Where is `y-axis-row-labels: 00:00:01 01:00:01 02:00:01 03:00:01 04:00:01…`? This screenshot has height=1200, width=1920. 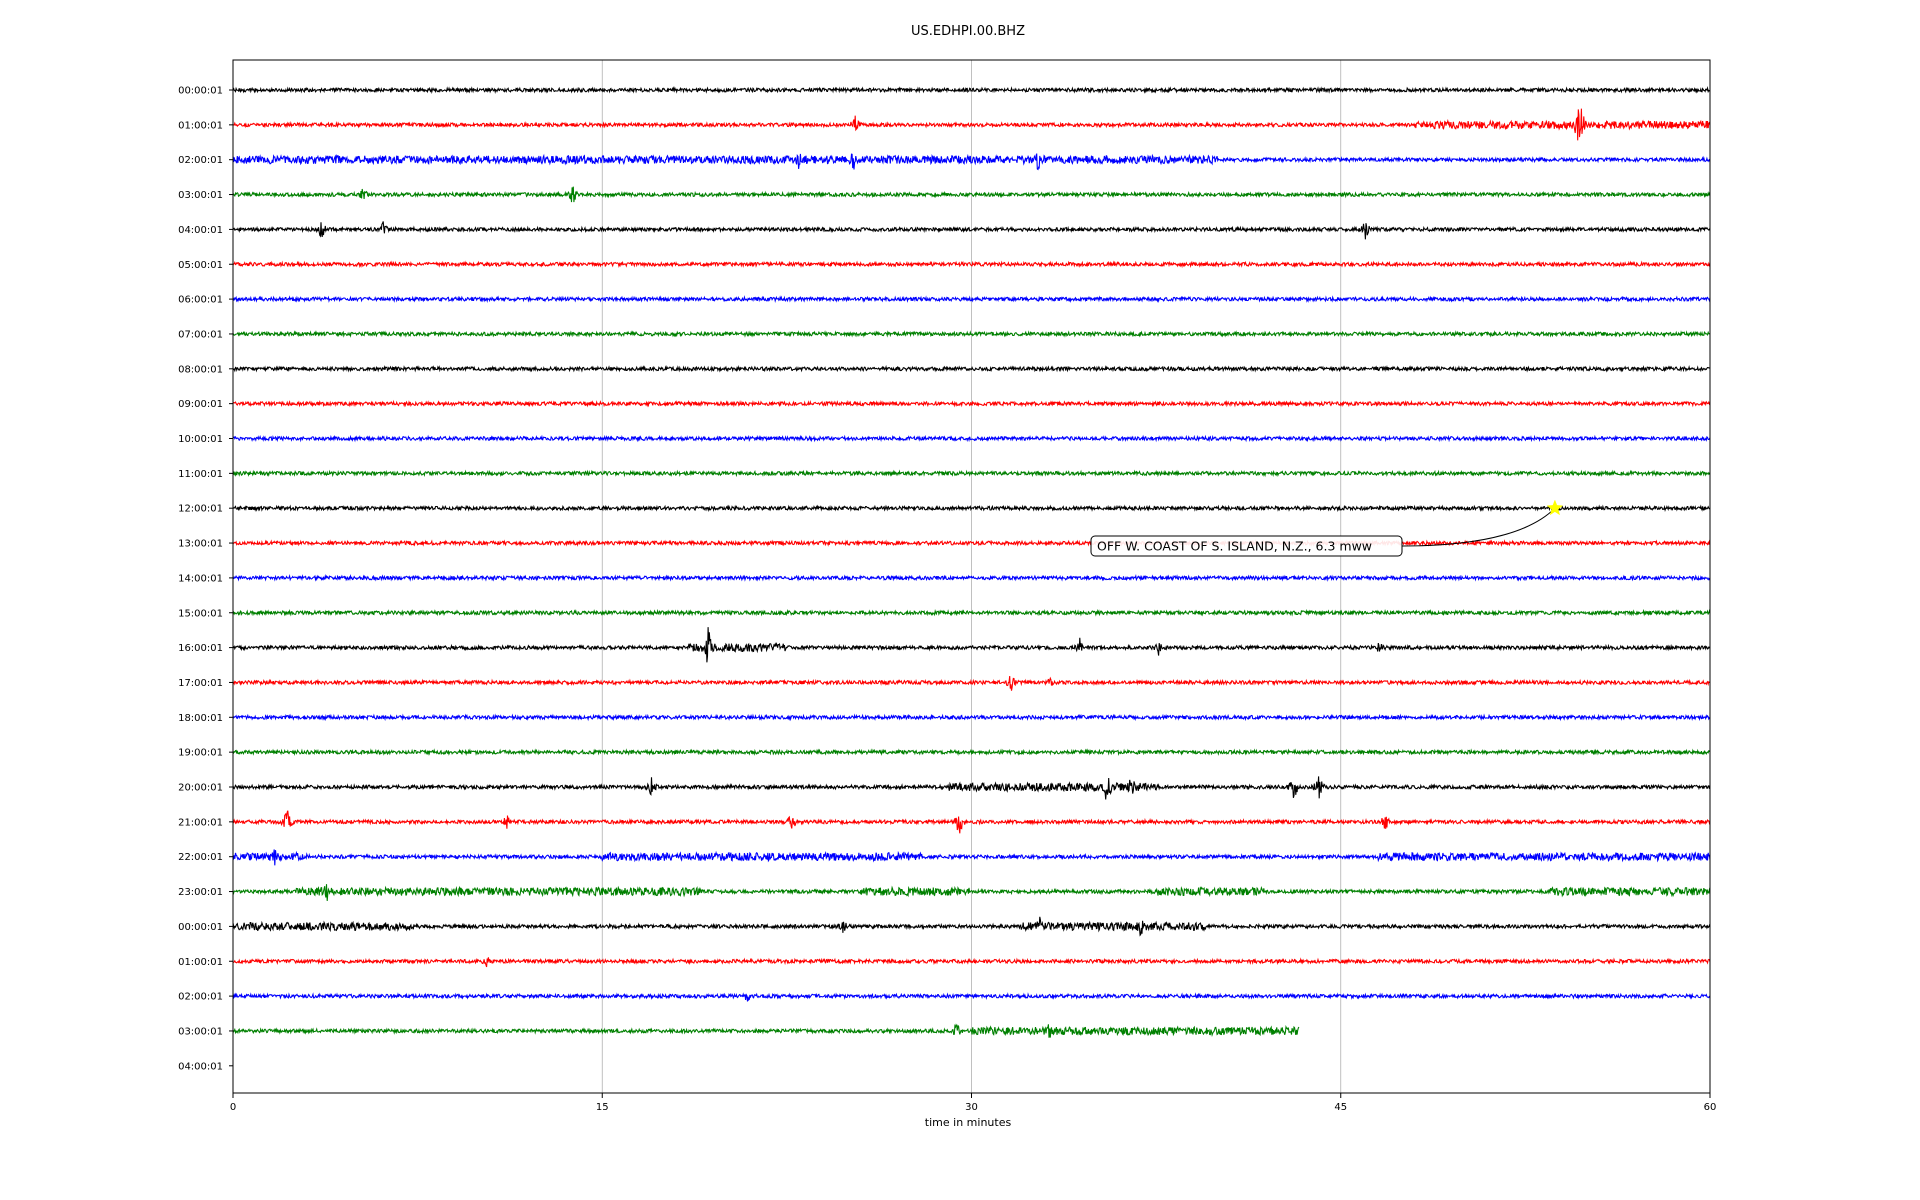 y-axis-row-labels: 00:00:01 01:00:01 02:00:01 03:00:01 04:00:01… is located at coordinates (205, 579).